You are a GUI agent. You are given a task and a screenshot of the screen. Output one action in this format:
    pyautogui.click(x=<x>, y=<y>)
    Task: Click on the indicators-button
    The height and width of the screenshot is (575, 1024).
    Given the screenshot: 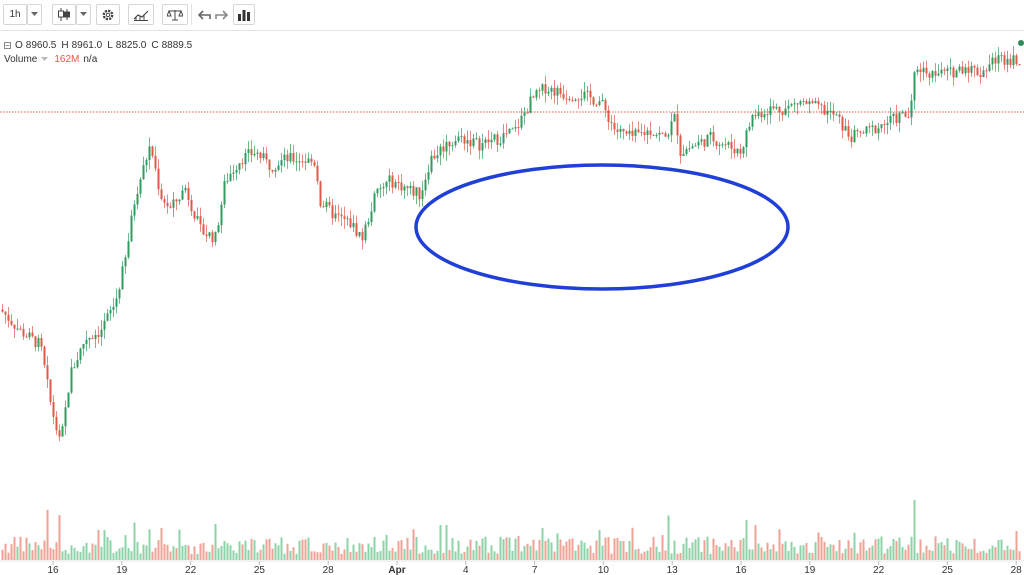 What is the action you would take?
    pyautogui.click(x=141, y=14)
    